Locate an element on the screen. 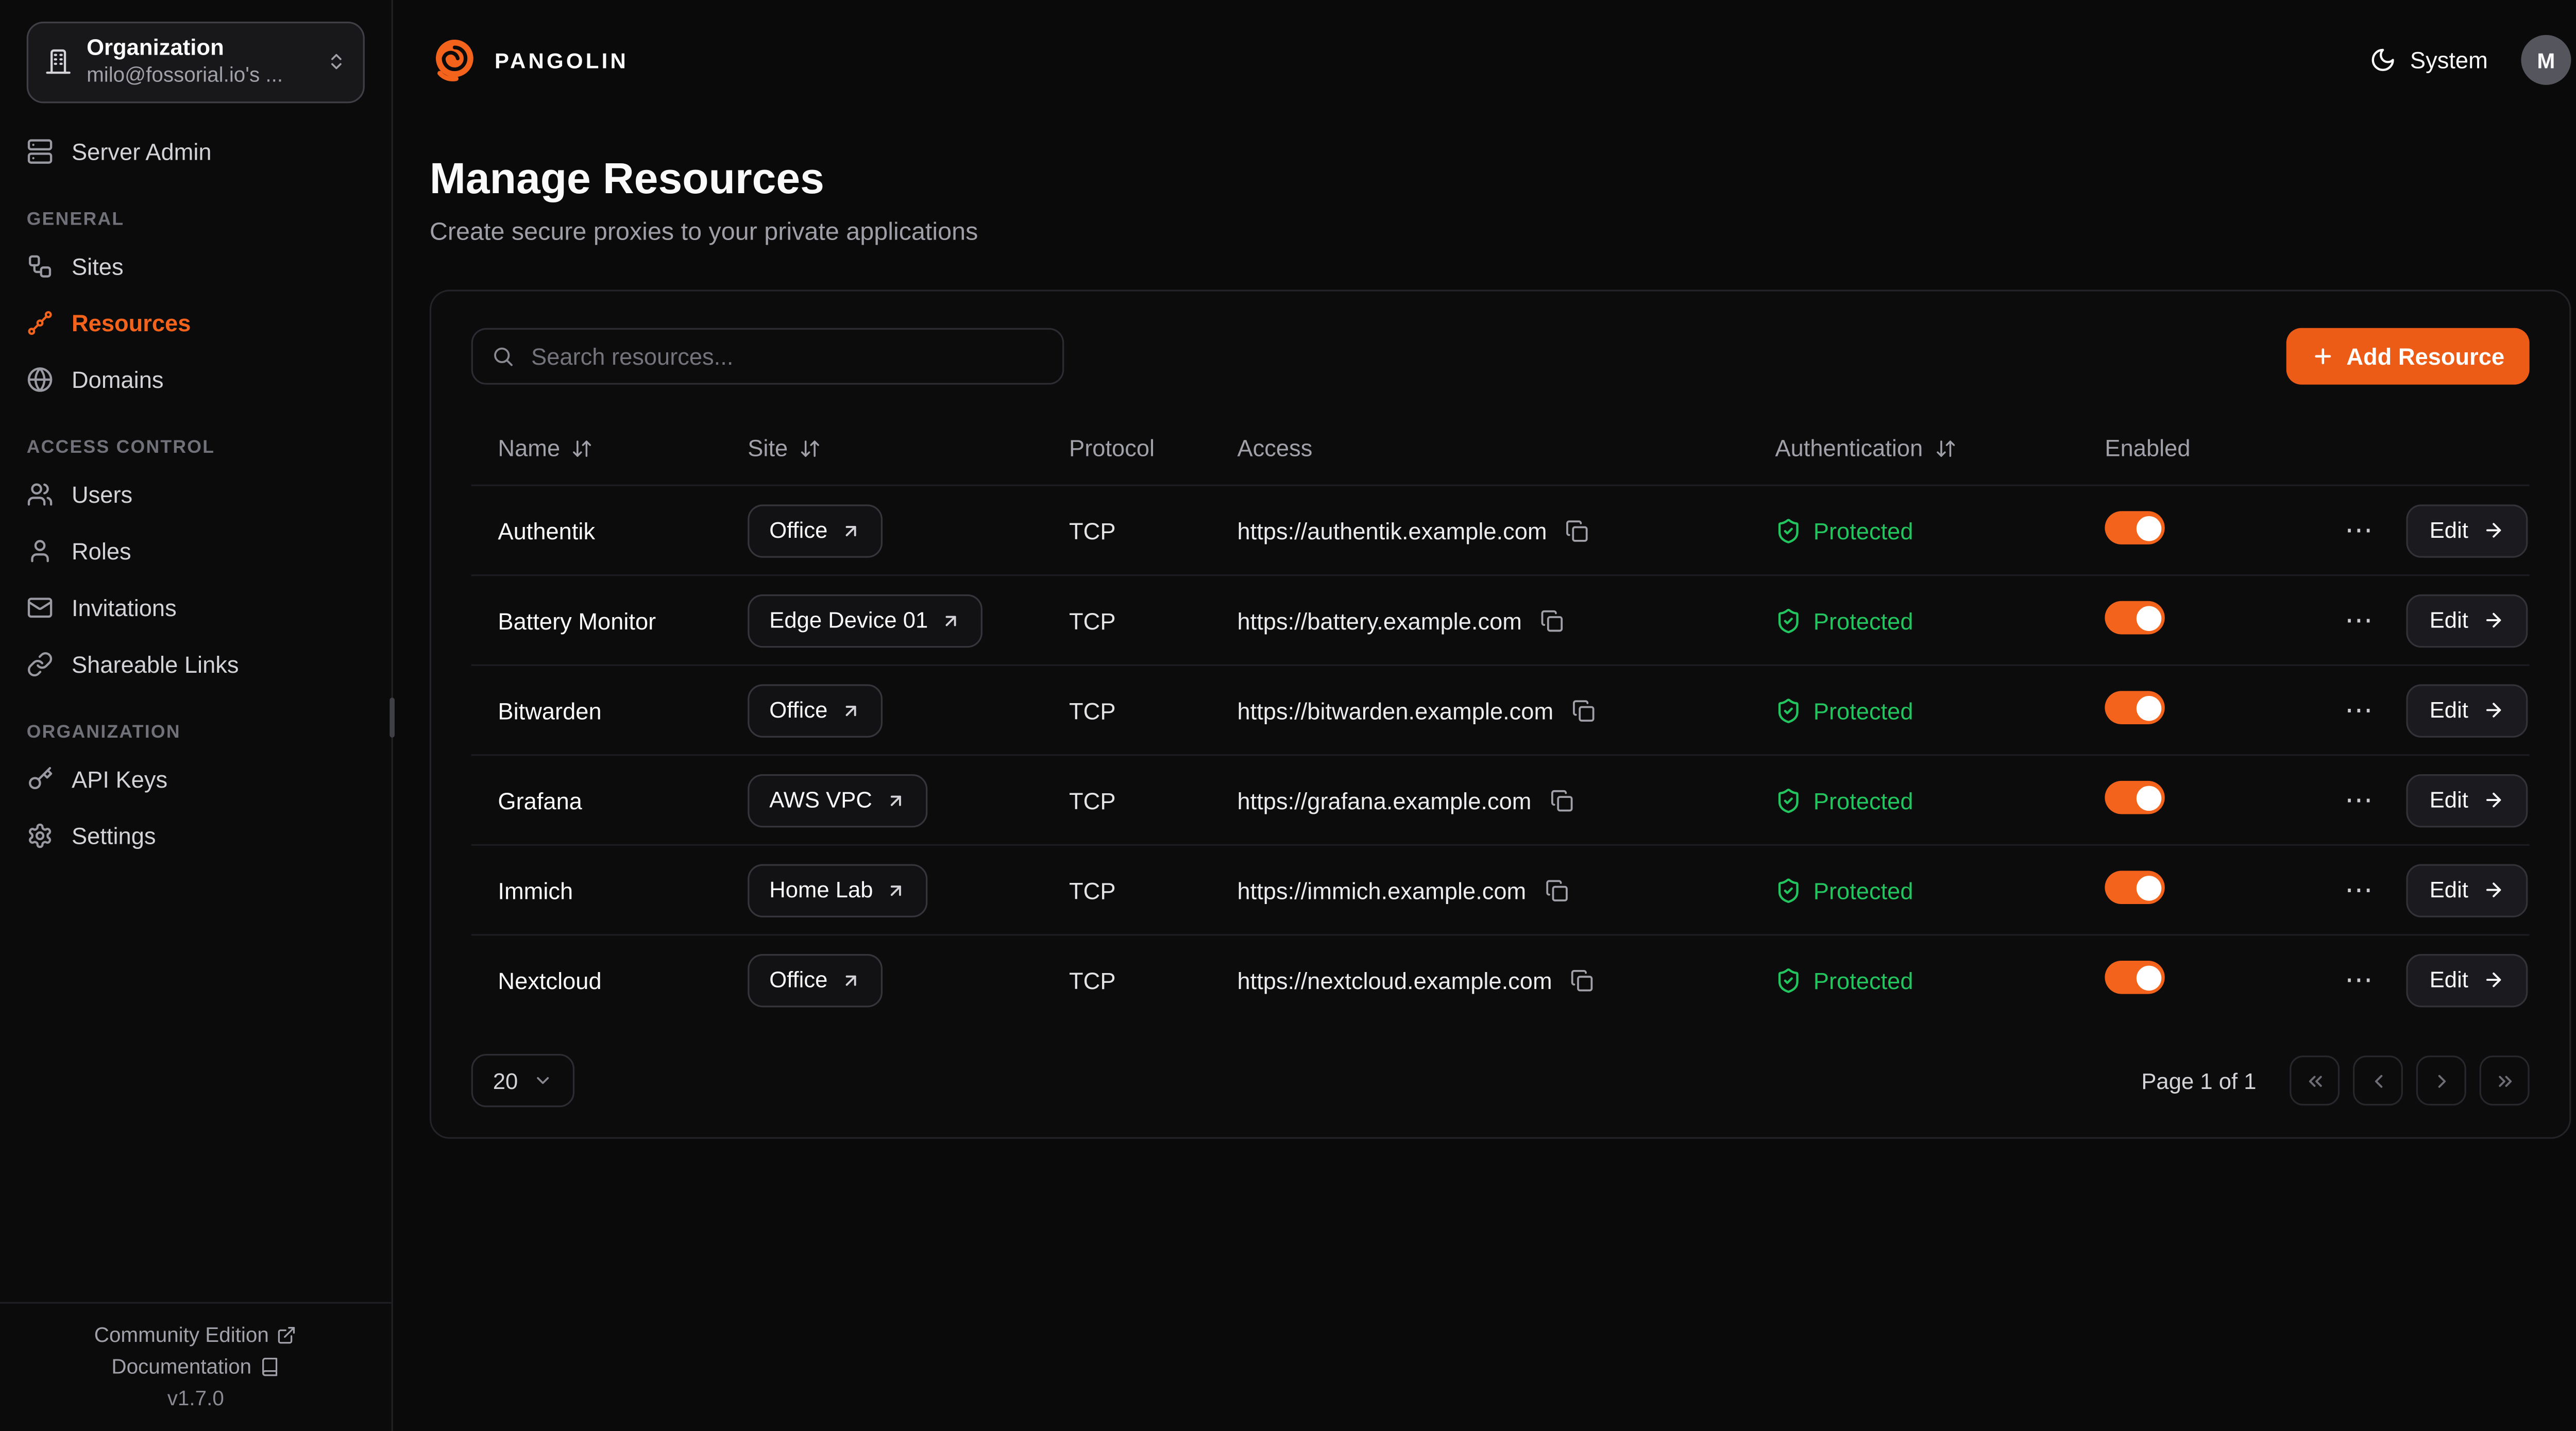 Image resolution: width=2576 pixels, height=1431 pixels. workflow-icon is located at coordinates (40, 265).